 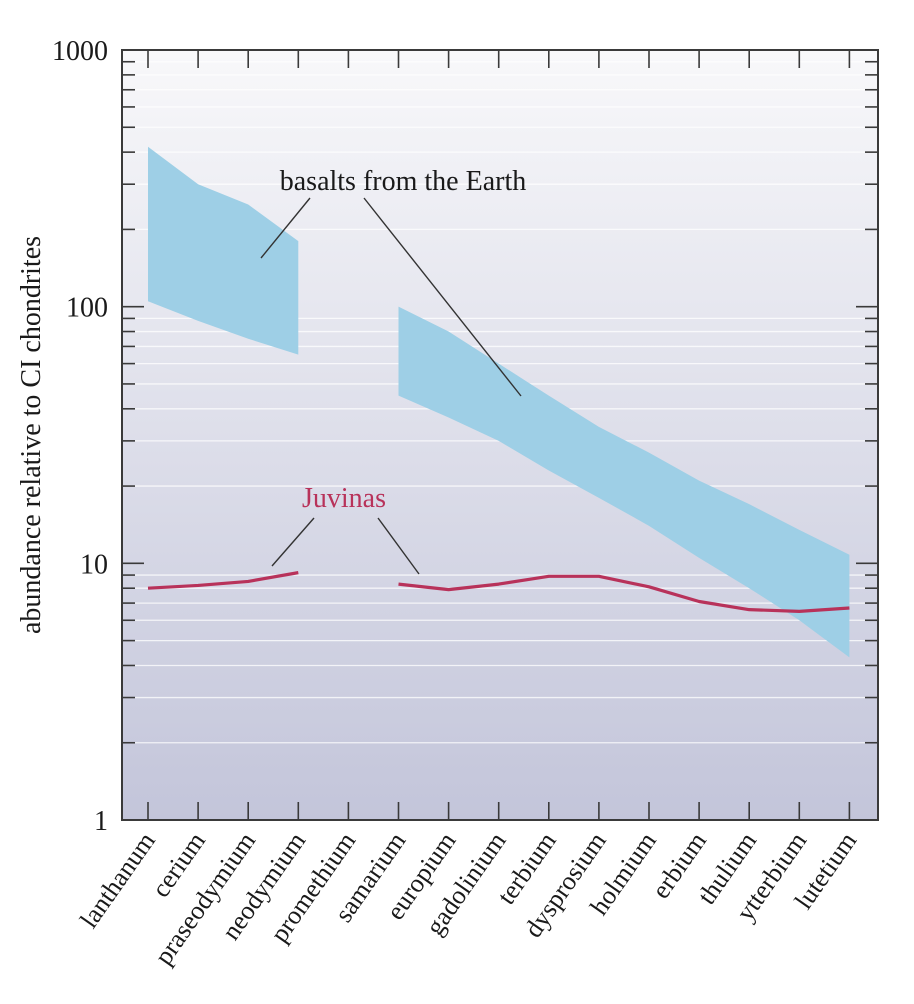 What do you see at coordinates (87, 308) in the screenshot?
I see `y-tick-label: 100` at bounding box center [87, 308].